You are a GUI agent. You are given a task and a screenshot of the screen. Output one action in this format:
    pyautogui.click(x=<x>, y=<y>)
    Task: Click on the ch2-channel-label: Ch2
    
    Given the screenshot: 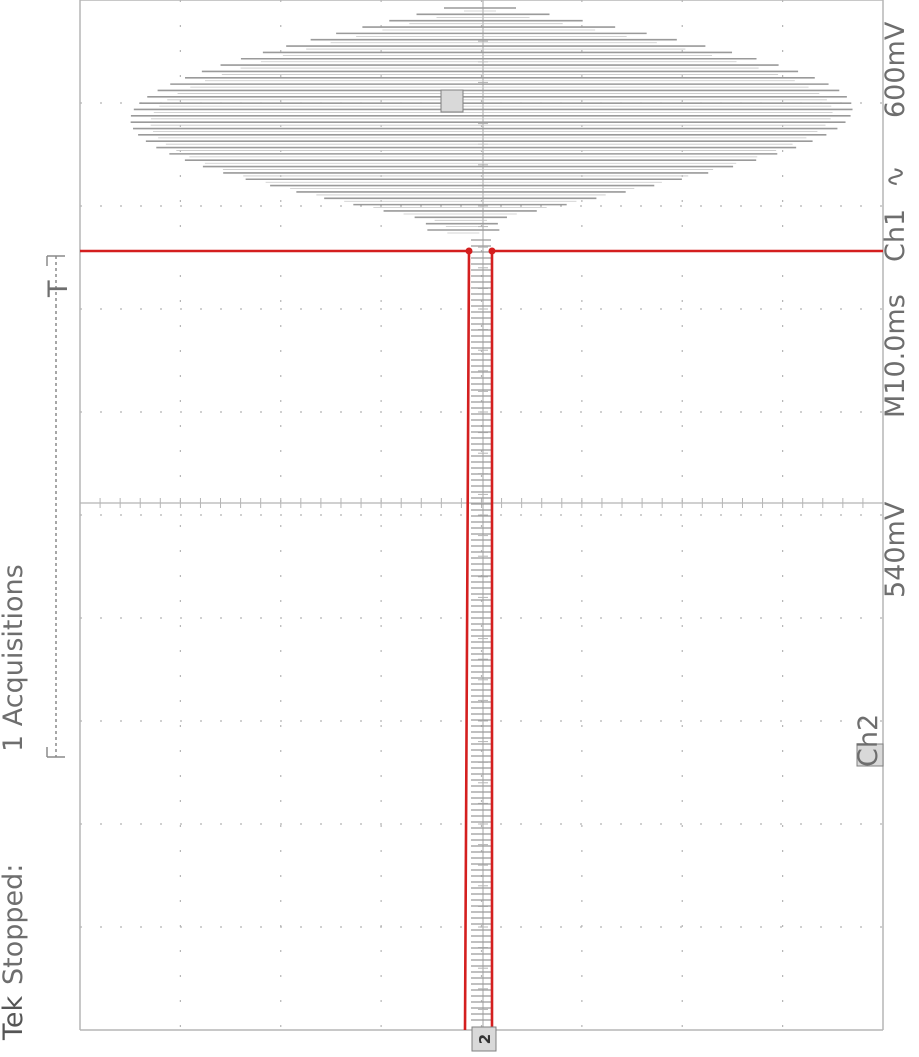 What is the action you would take?
    pyautogui.click(x=868, y=740)
    